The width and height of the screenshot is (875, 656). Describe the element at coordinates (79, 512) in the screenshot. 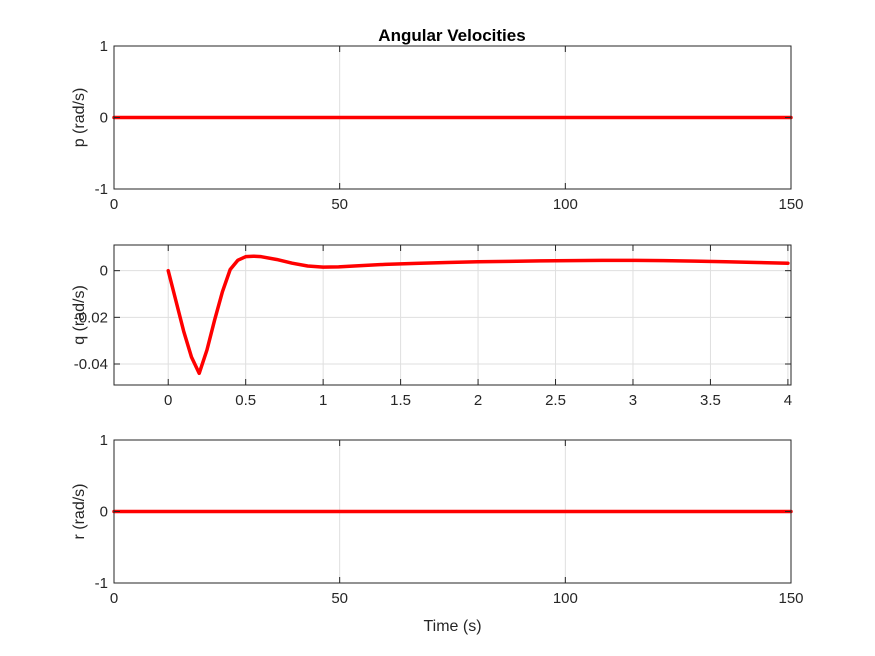

I see `y-axis-label: r (rad/s)` at that location.